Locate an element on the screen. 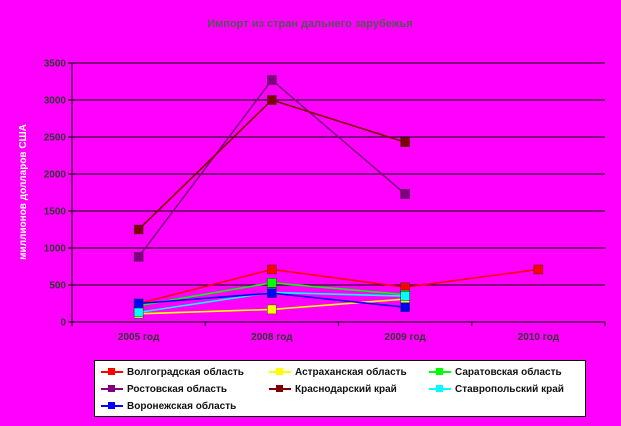  y-tick-labels: 0 500 1000 1500 2000 2500 3000 3500 is located at coordinates (55, 194).